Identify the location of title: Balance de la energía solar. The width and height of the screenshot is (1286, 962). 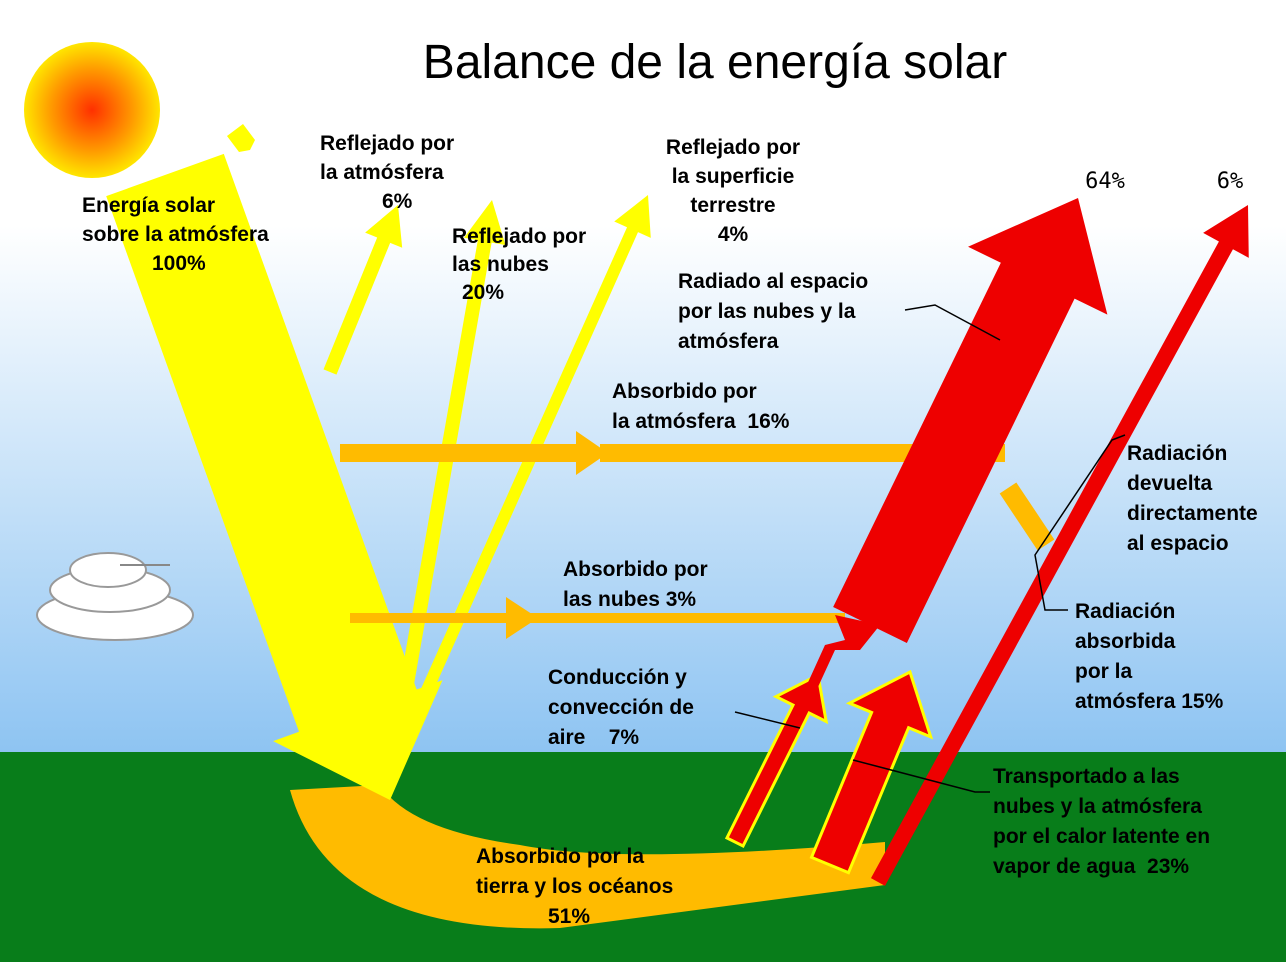
(715, 62).